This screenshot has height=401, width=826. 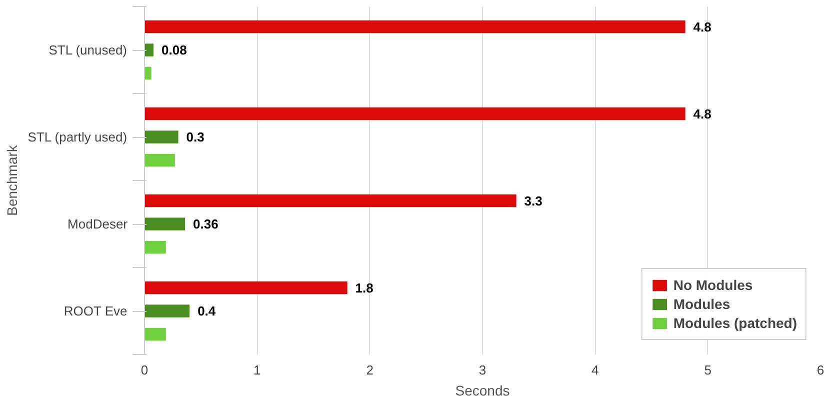 What do you see at coordinates (735, 323) in the screenshot?
I see `legend-label: Modules (patched)` at bounding box center [735, 323].